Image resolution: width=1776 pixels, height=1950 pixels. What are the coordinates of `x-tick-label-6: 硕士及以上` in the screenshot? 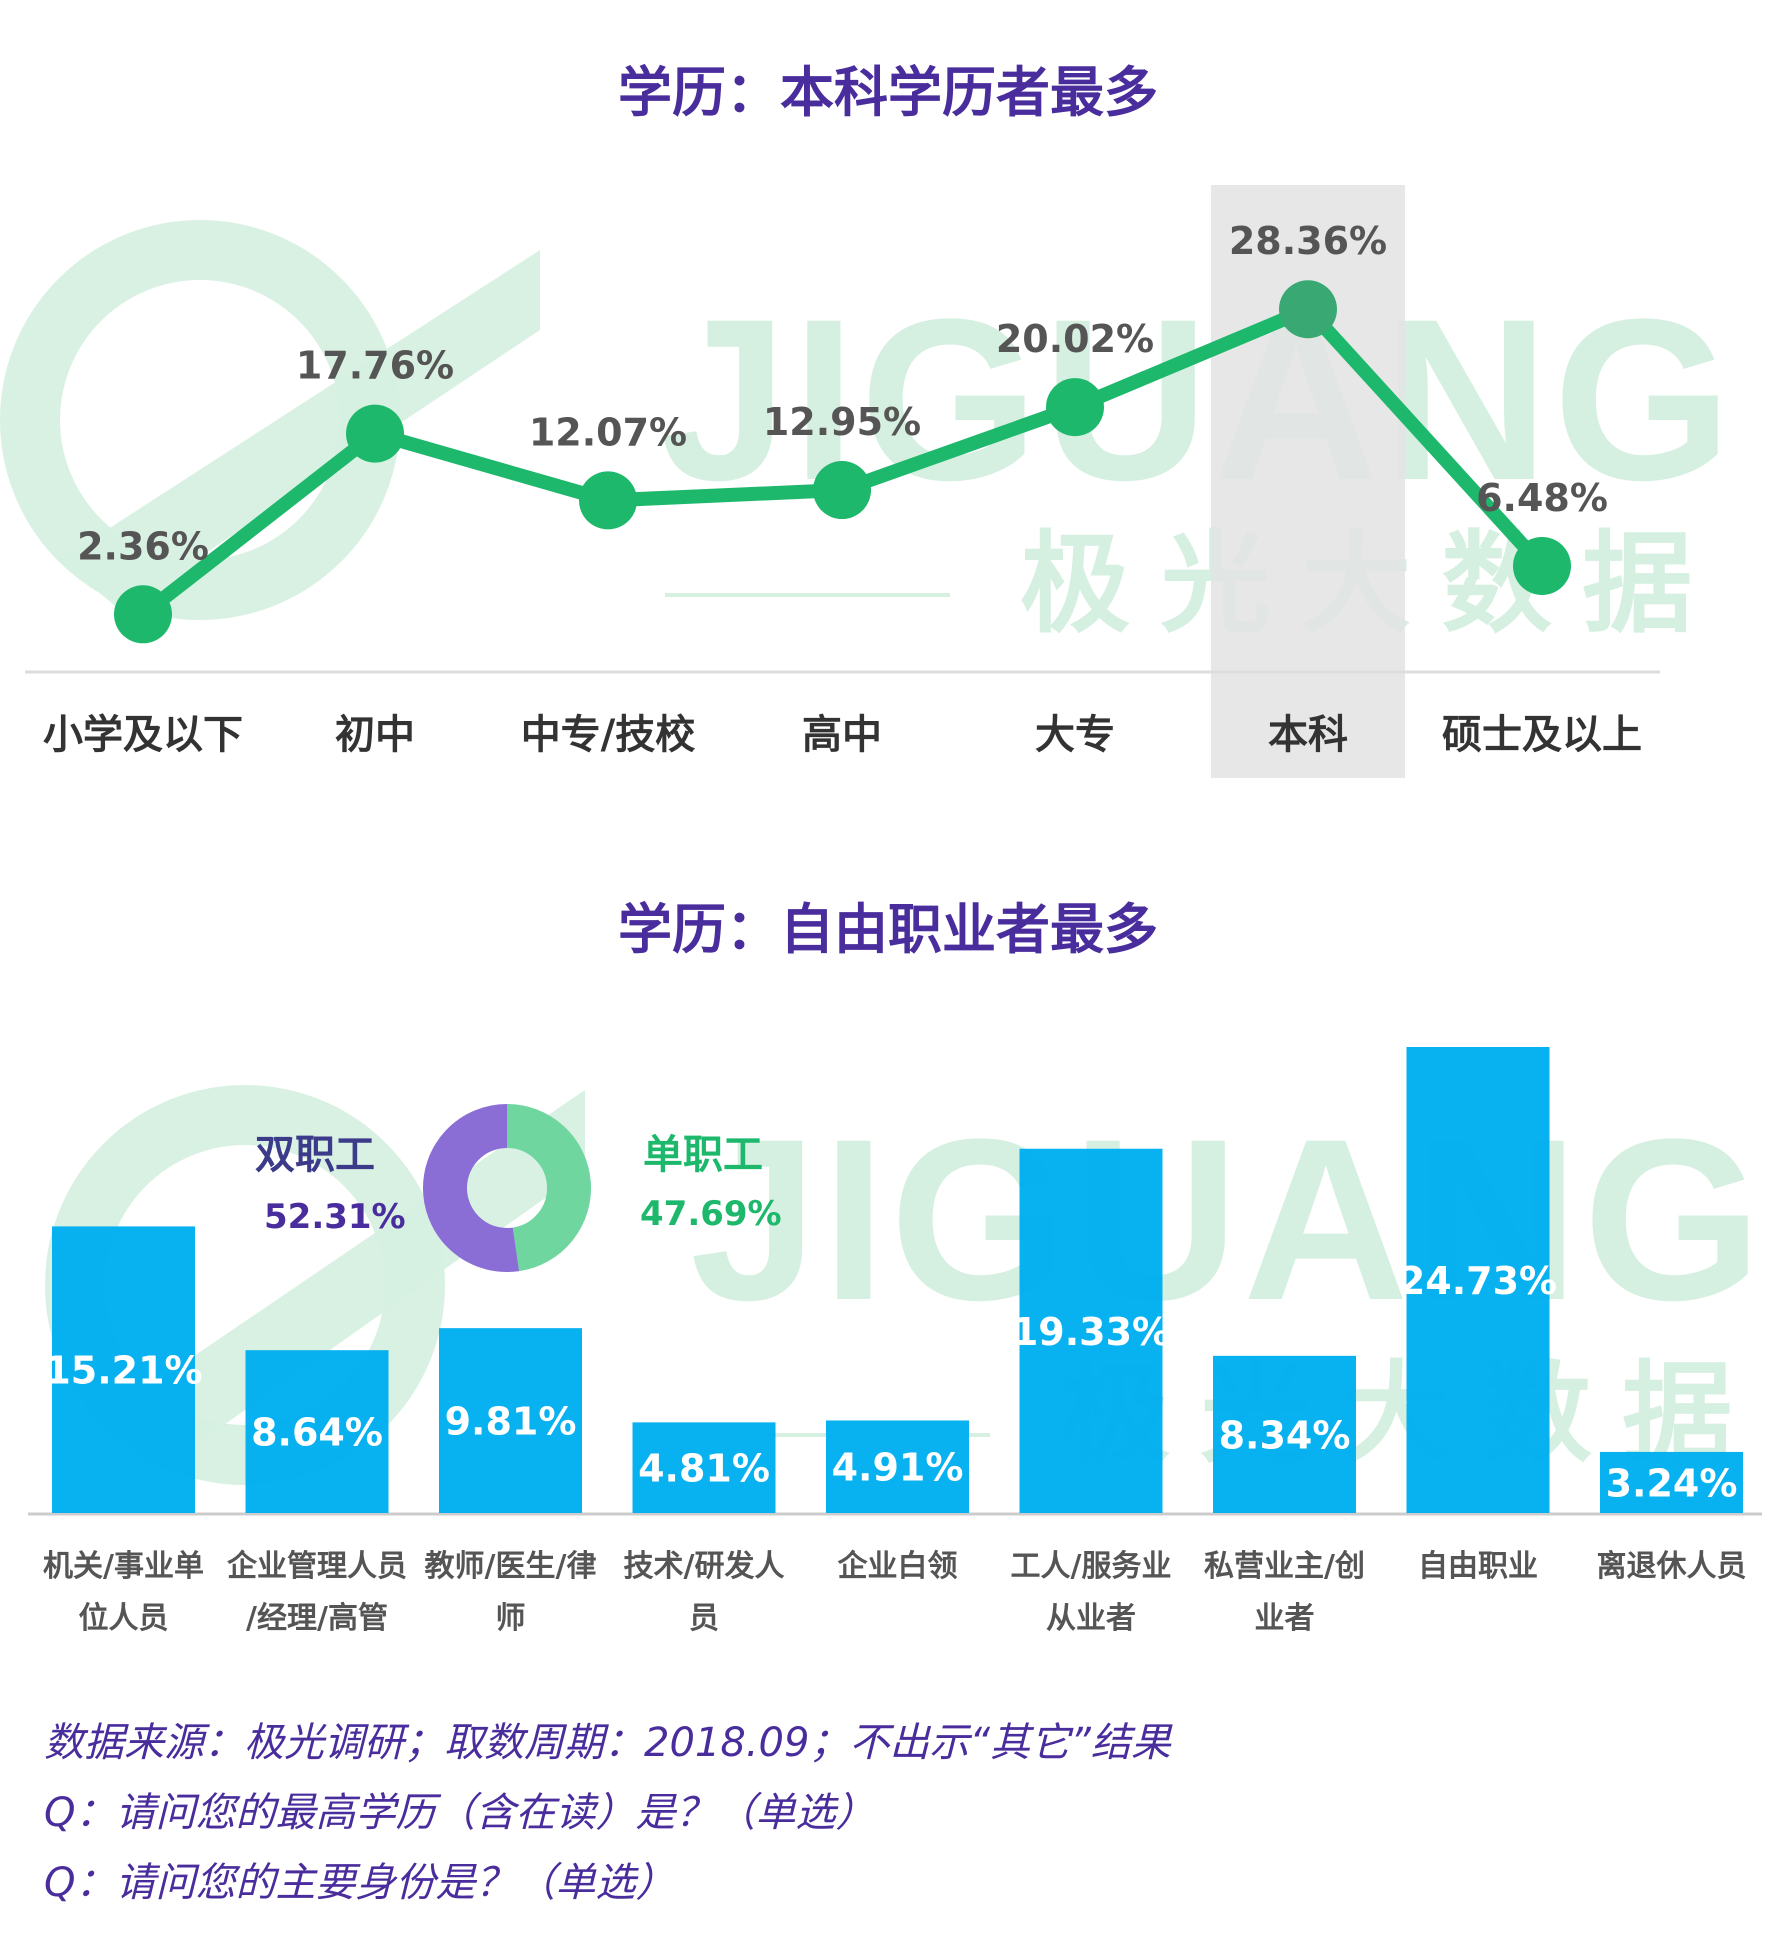 It's located at (1542, 735).